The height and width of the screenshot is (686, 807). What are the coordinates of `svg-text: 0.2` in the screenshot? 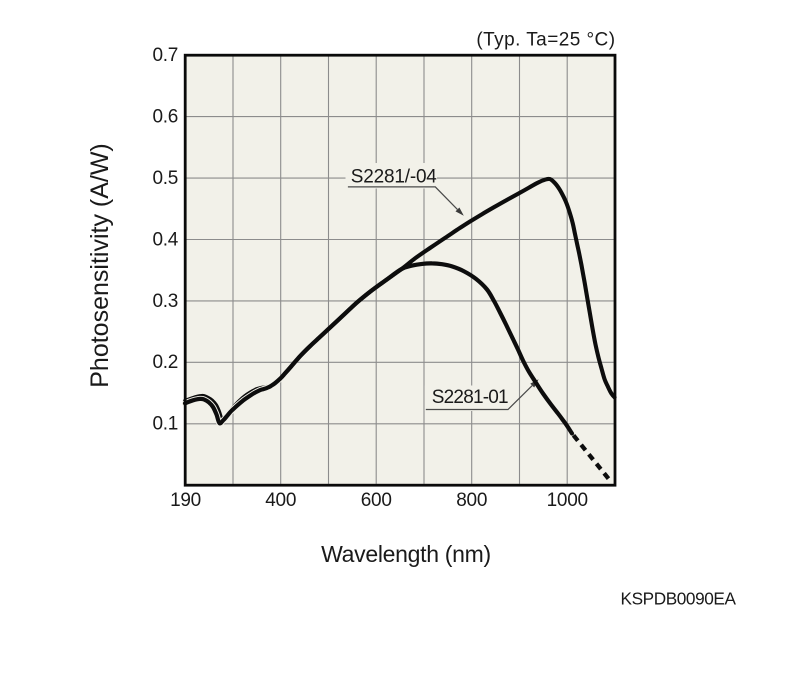 It's located at (165, 362).